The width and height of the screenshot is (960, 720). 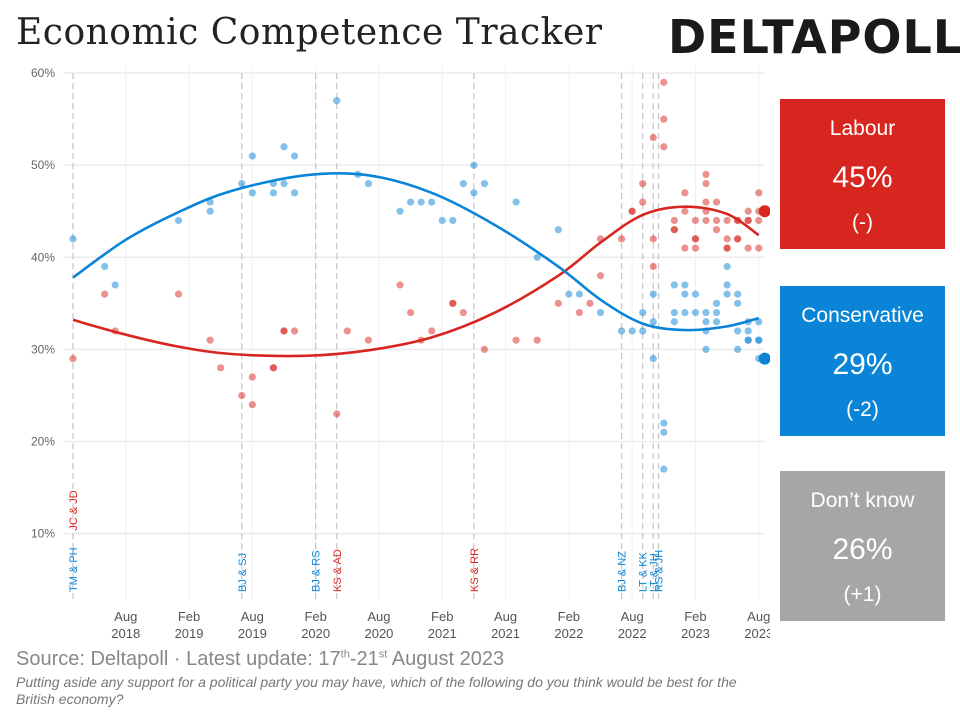 I want to click on event-label: LT & JH, so click(x=654, y=572).